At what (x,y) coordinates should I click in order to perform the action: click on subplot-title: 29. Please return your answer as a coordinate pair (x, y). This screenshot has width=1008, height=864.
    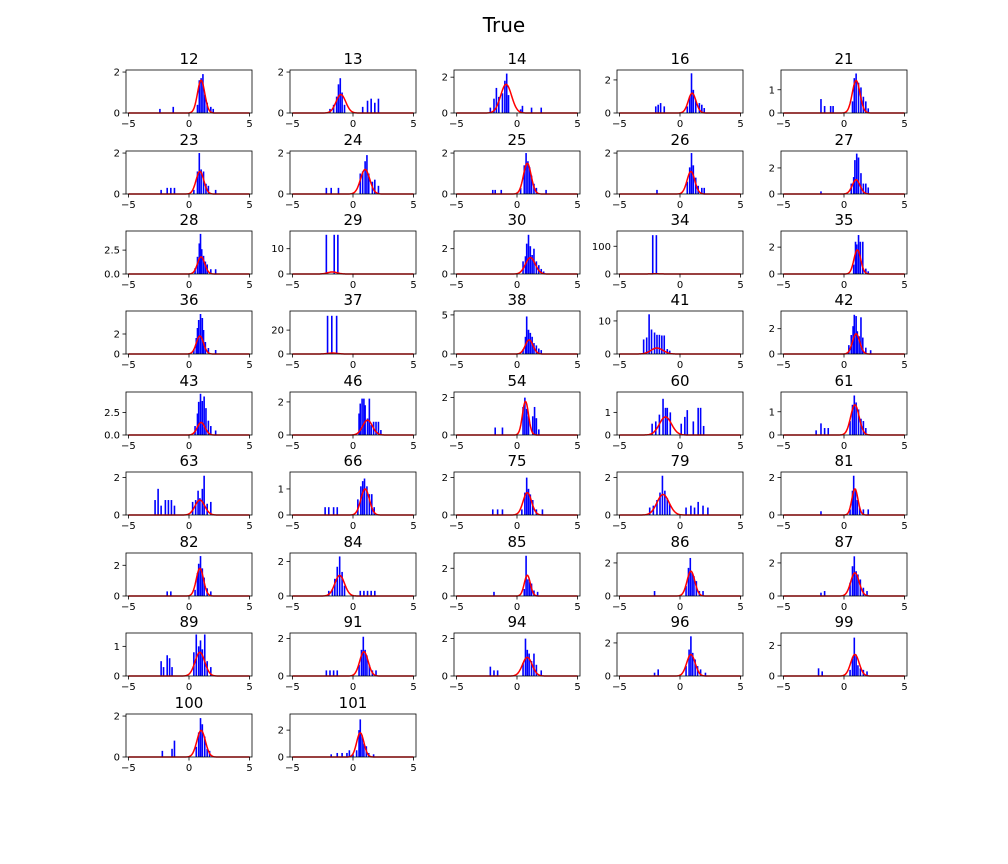
    Looking at the image, I should click on (352, 220).